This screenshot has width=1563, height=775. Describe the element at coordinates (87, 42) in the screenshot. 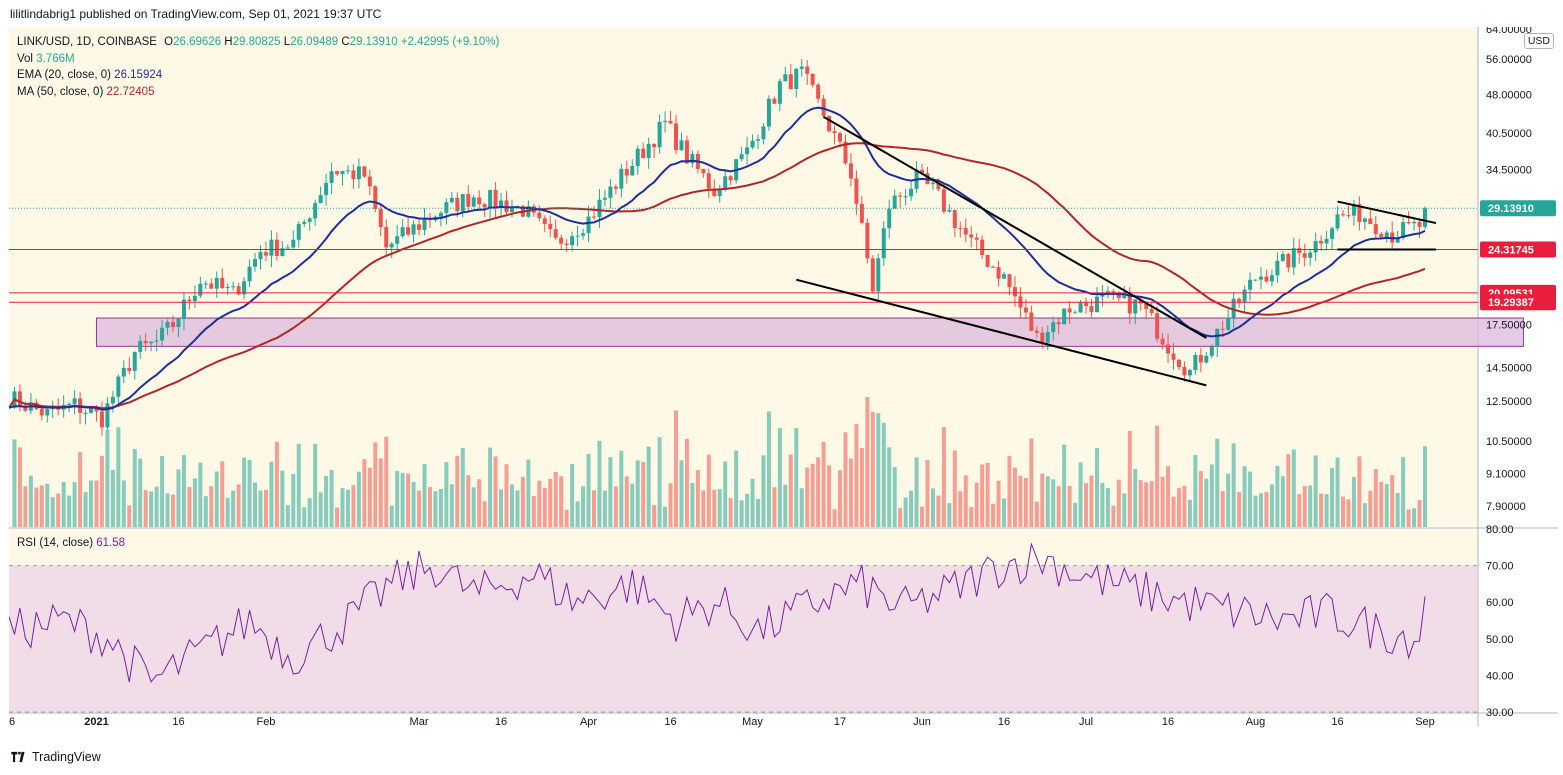

I see `symbol-label: LINK/USD, 1D, COINBASE` at that location.